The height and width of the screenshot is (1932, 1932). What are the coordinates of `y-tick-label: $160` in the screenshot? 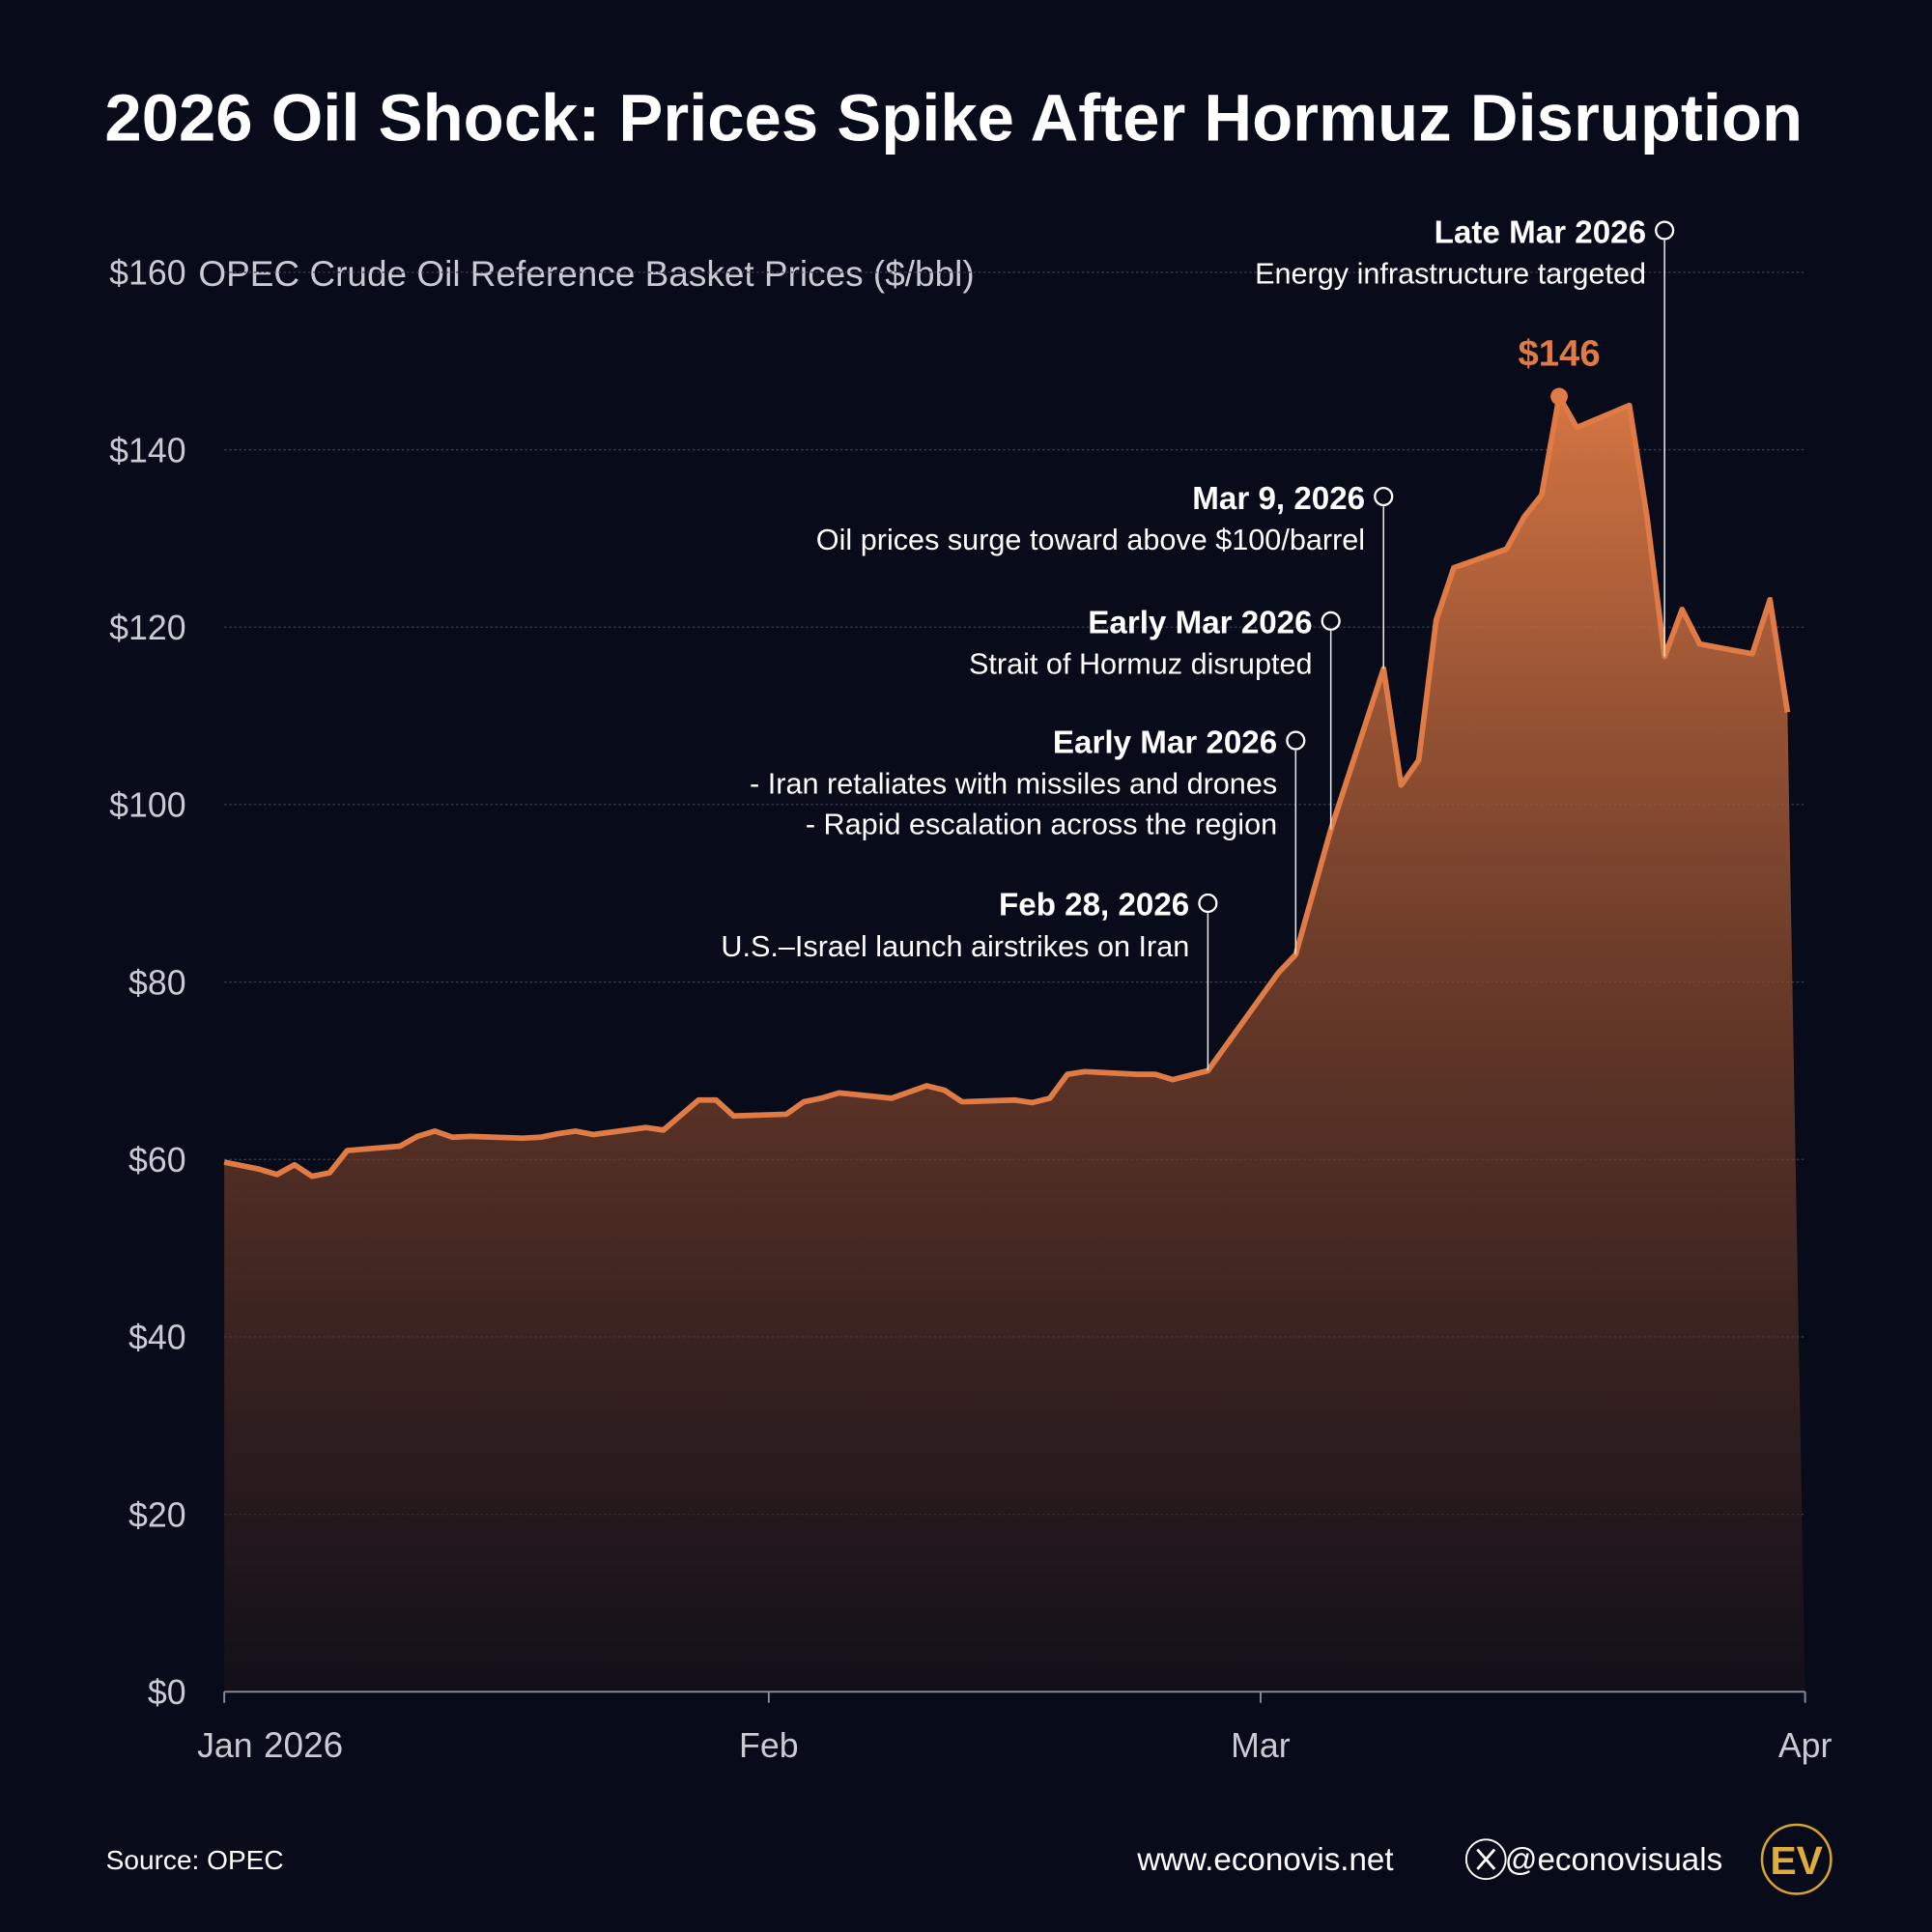 It's located at (147, 273).